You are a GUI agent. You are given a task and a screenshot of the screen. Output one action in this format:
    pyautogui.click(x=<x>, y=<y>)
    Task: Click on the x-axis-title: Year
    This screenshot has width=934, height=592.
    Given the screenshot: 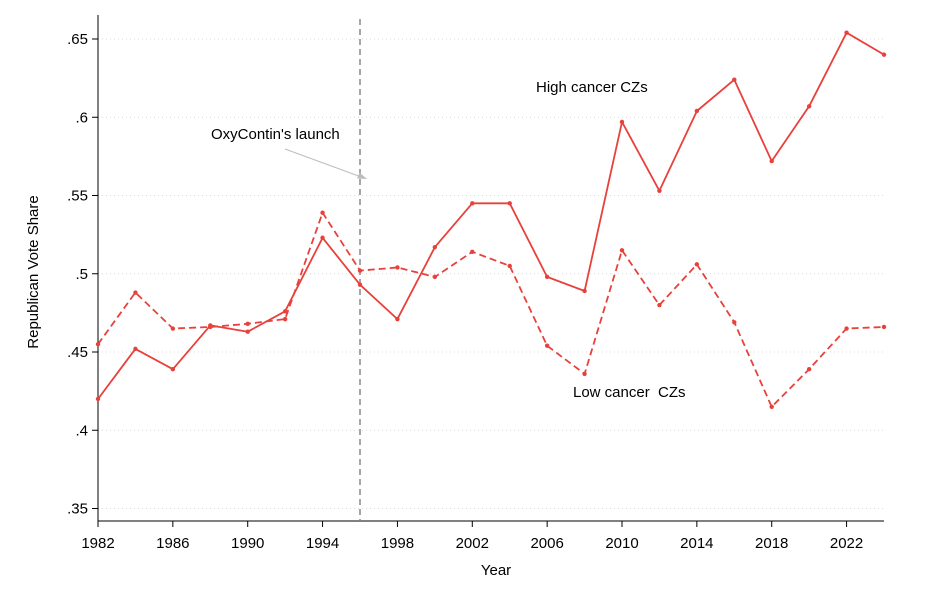 What is the action you would take?
    pyautogui.click(x=496, y=570)
    